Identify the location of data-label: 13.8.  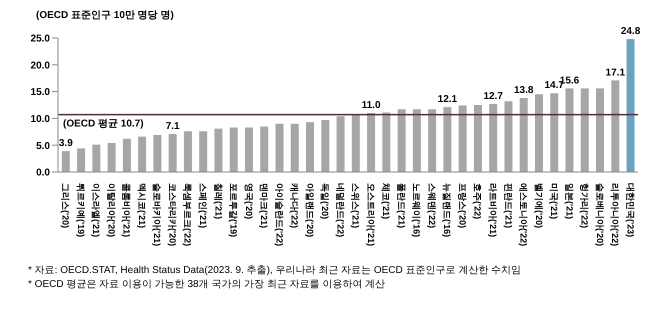
(524, 90).